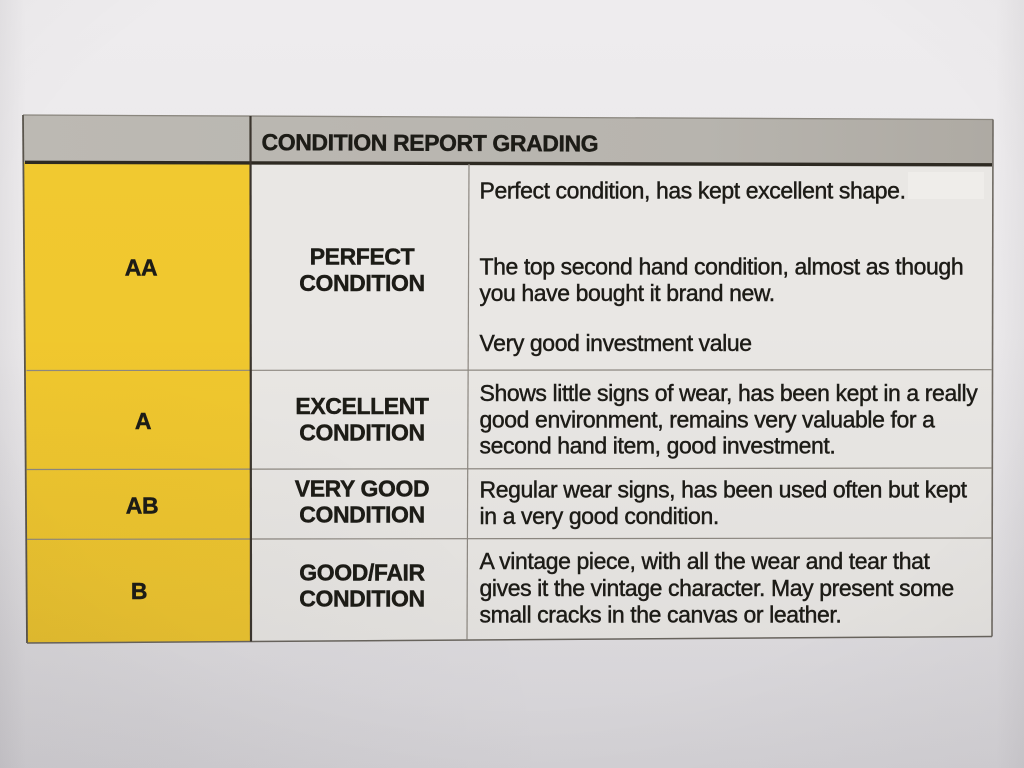 This screenshot has height=768, width=1024. I want to click on svg-text:small cracks in the canvas or: small cracks in the canvas or leather., so click(661, 615).